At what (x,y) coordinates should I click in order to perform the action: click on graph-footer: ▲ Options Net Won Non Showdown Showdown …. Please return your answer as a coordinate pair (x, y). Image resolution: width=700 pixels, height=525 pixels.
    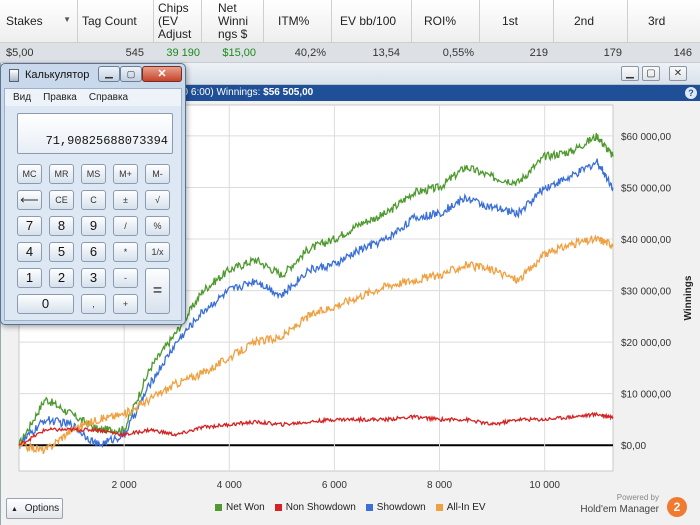
    Looking at the image, I should click on (350, 509).